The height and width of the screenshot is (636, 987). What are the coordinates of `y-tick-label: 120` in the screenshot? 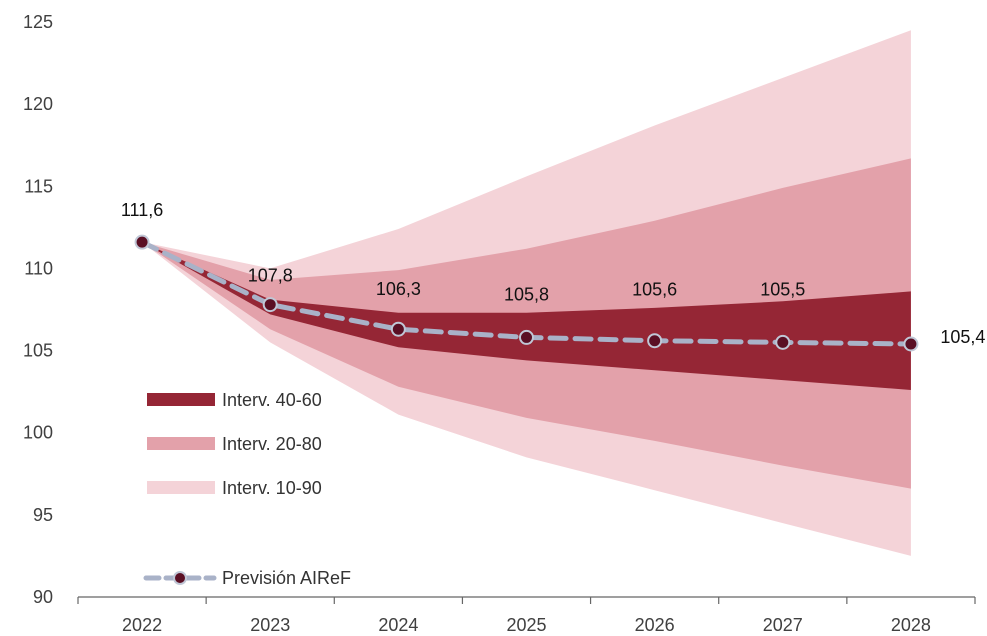 It's located at (38, 104).